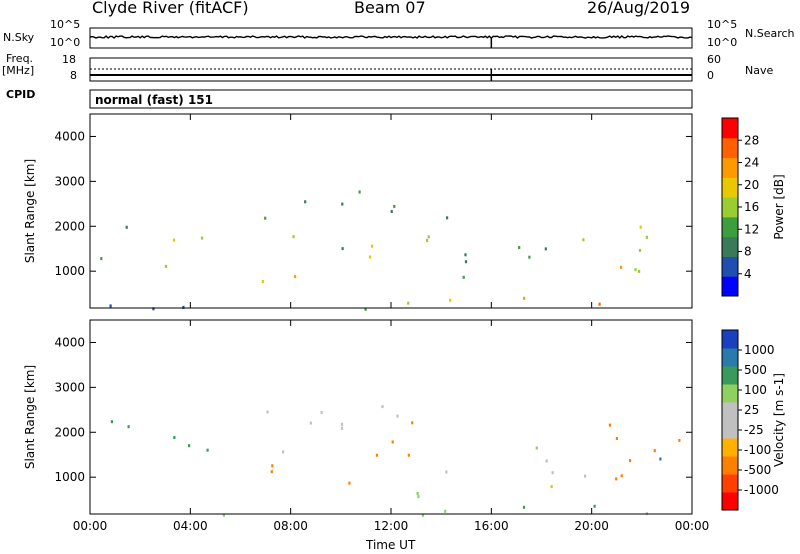 Image resolution: width=800 pixels, height=554 pixels. Describe the element at coordinates (755, 390) in the screenshot. I see `colorbar-tick-label: 100` at that location.